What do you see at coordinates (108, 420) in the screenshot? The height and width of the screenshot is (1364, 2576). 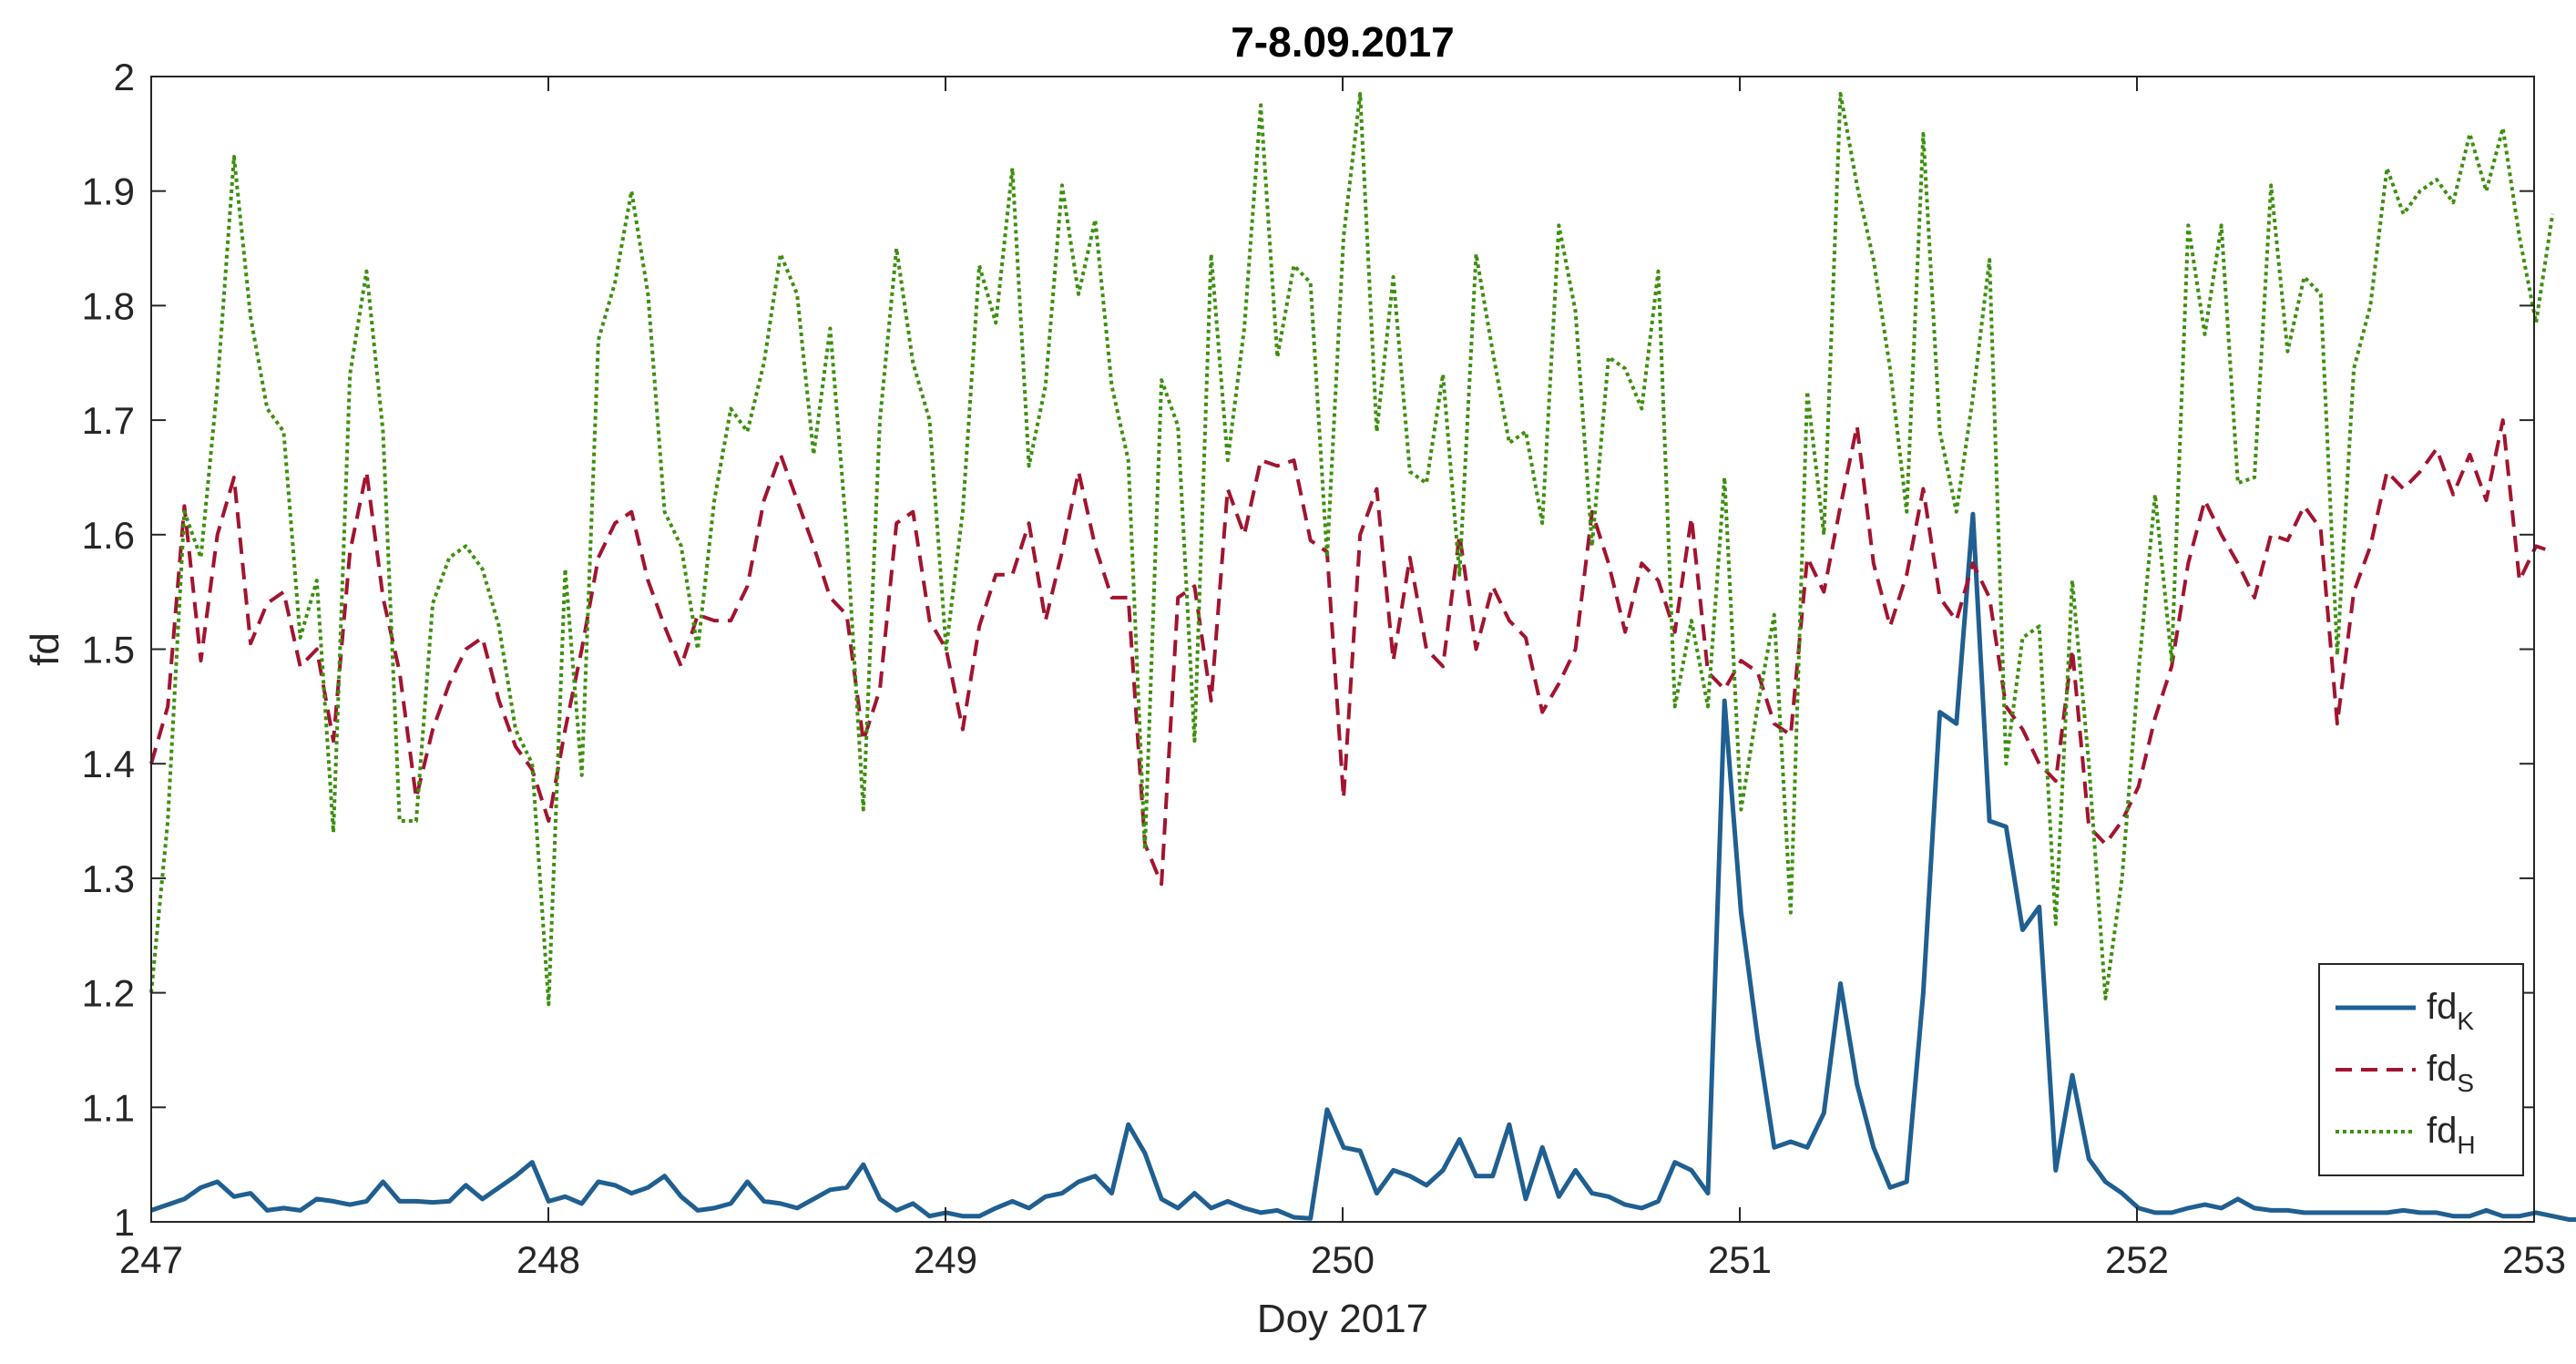 I see `y-tick-label: 1.7` at bounding box center [108, 420].